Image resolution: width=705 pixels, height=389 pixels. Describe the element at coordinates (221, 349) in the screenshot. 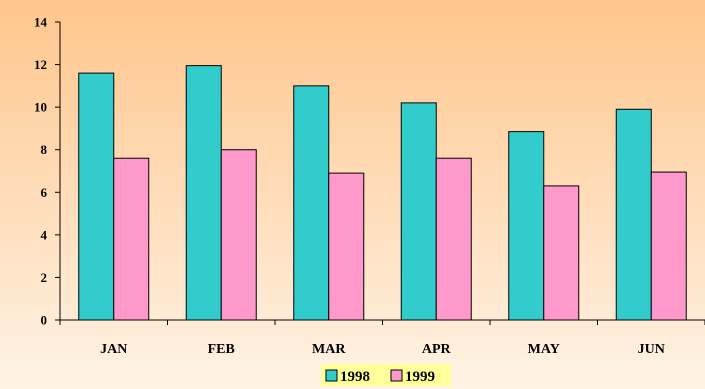

I see `x-category-label: FEB` at that location.